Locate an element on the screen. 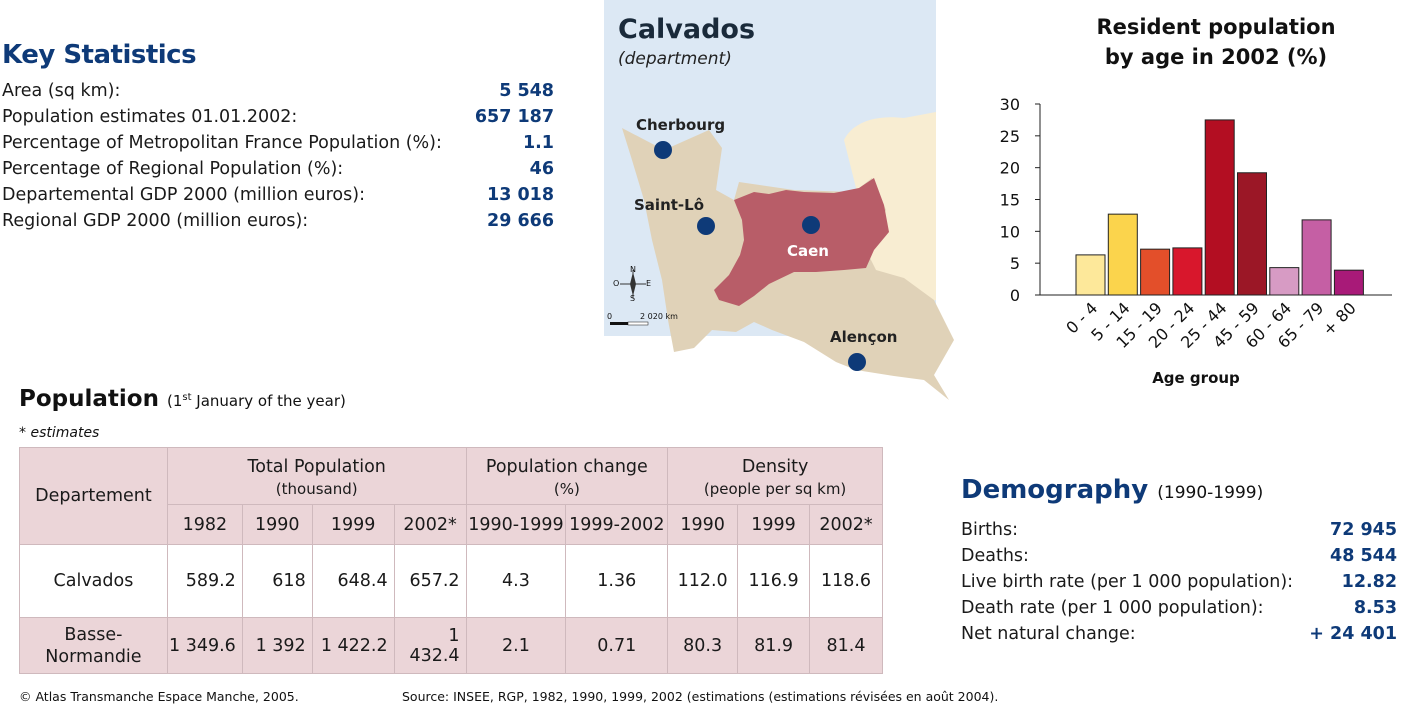 The width and height of the screenshot is (1404, 709). year-header: 1990-1999 is located at coordinates (516, 524).